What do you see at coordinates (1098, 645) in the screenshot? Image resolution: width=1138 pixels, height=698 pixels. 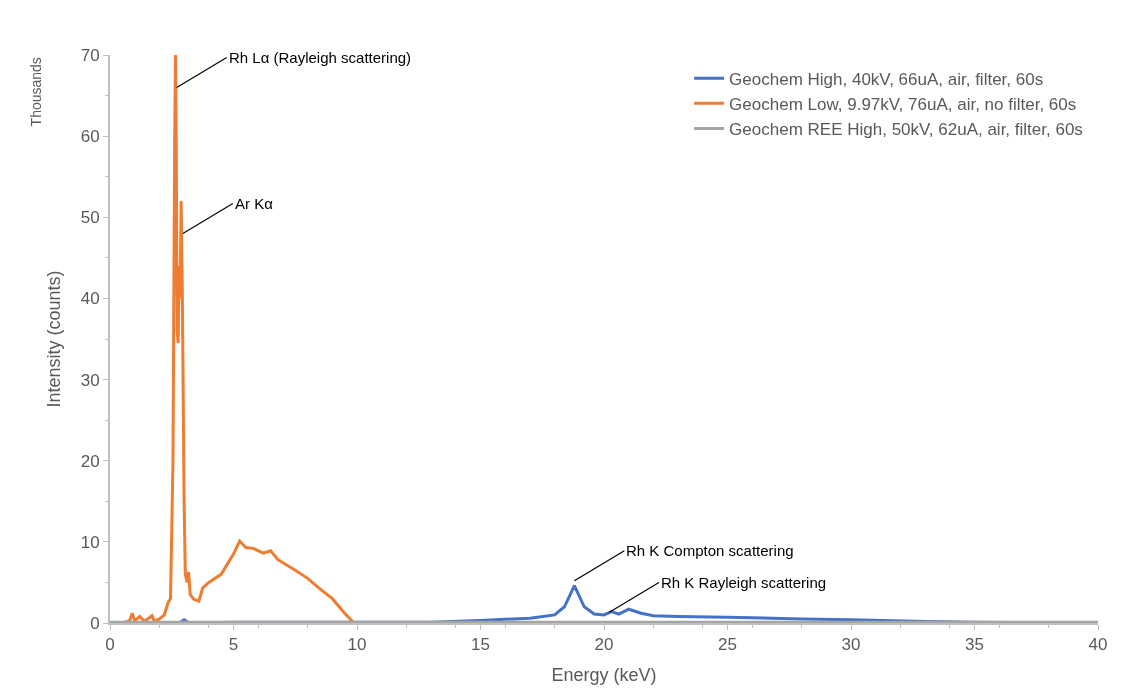 I see `x-tick-label: 40` at bounding box center [1098, 645].